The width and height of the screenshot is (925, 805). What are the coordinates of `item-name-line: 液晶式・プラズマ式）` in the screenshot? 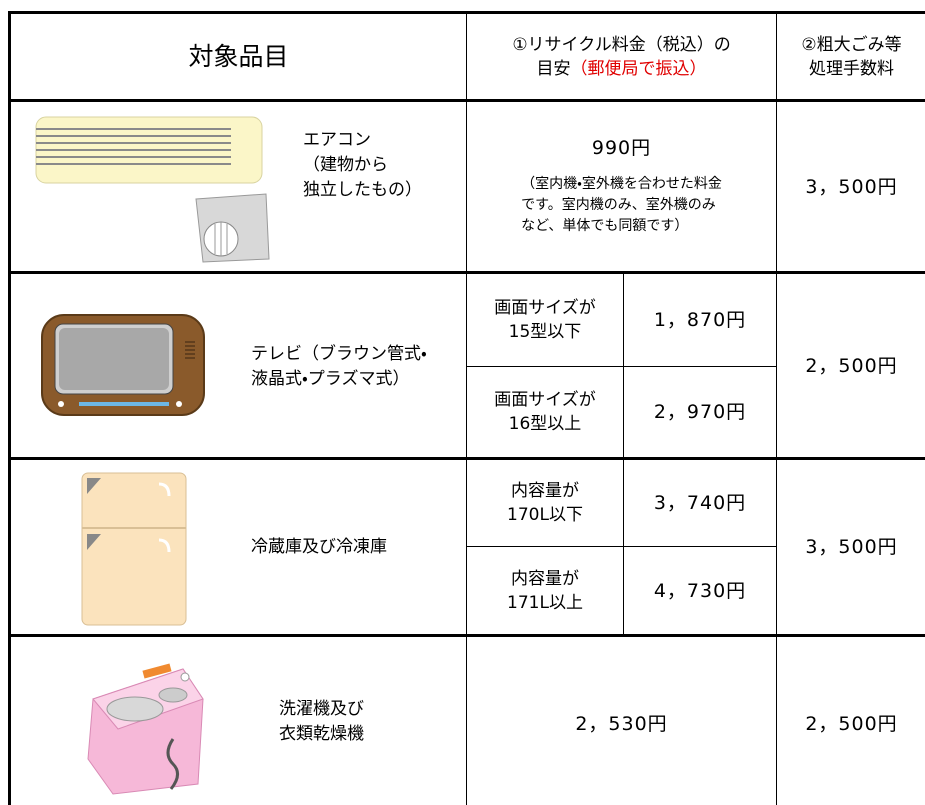 It's located at (330, 379).